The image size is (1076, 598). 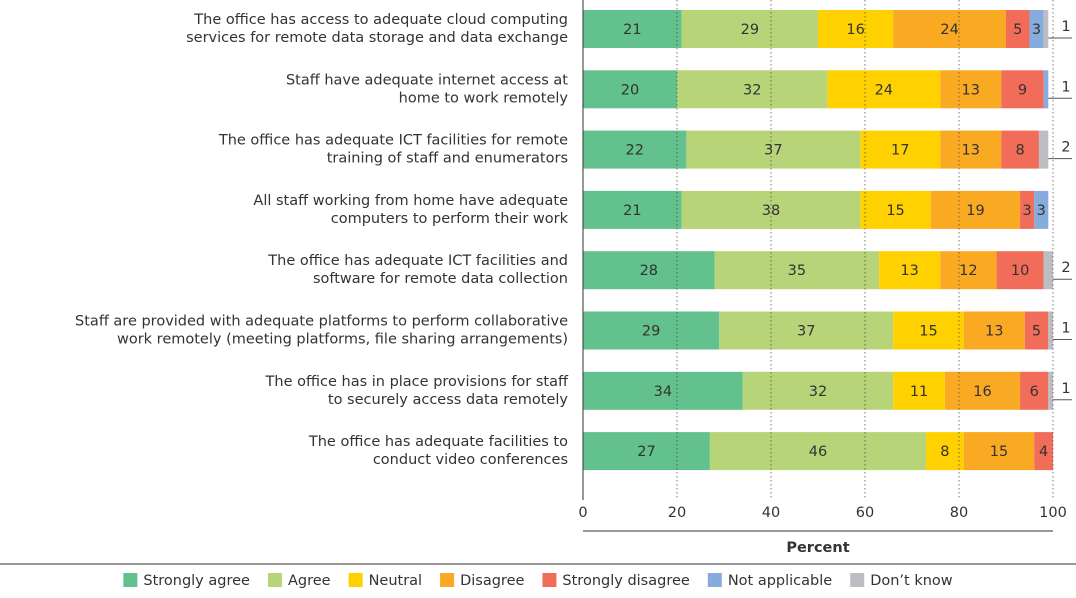 What do you see at coordinates (1034, 392) in the screenshot?
I see `value-label: 6` at bounding box center [1034, 392].